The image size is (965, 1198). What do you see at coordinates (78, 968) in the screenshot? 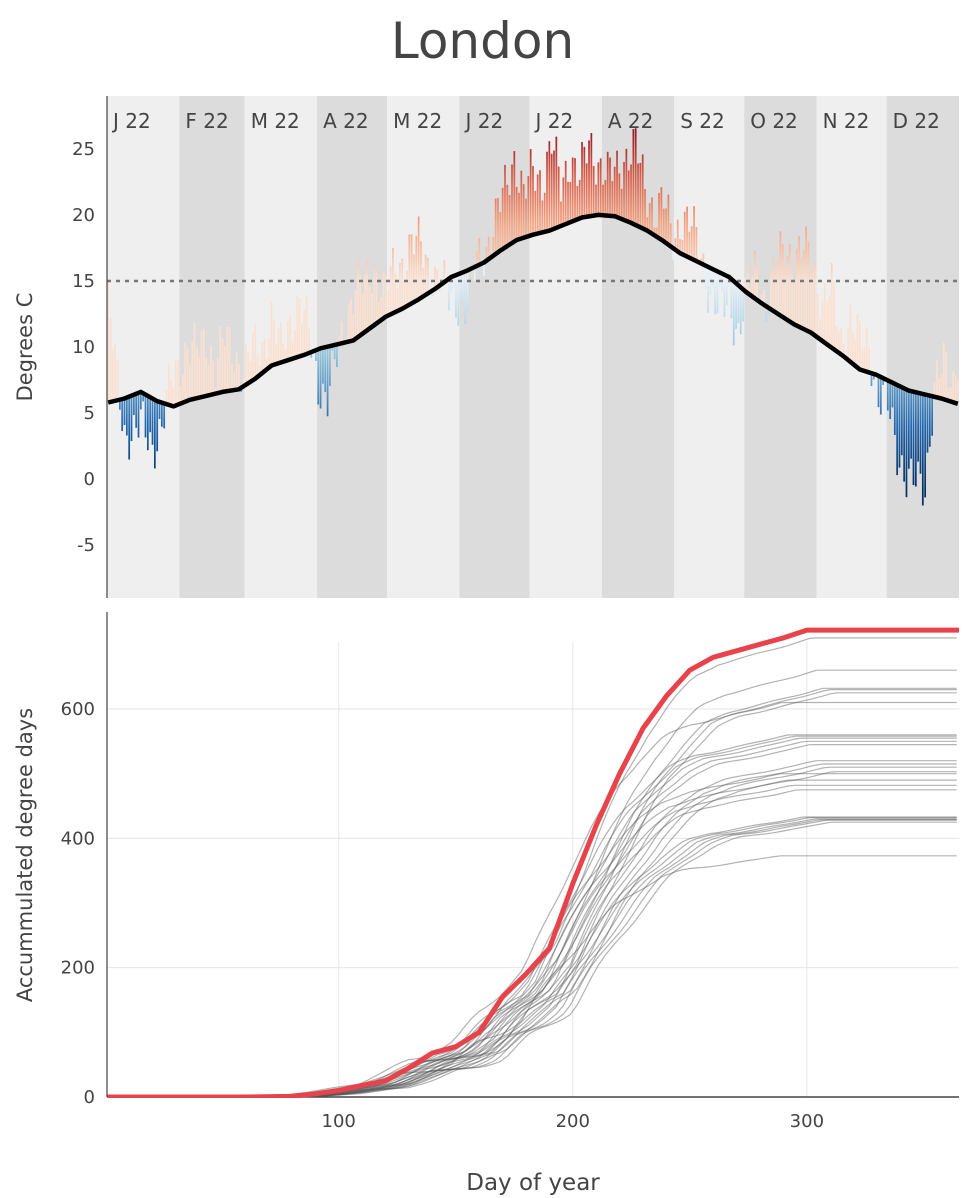
I see `bottom-y-tick-200: 200` at bounding box center [78, 968].